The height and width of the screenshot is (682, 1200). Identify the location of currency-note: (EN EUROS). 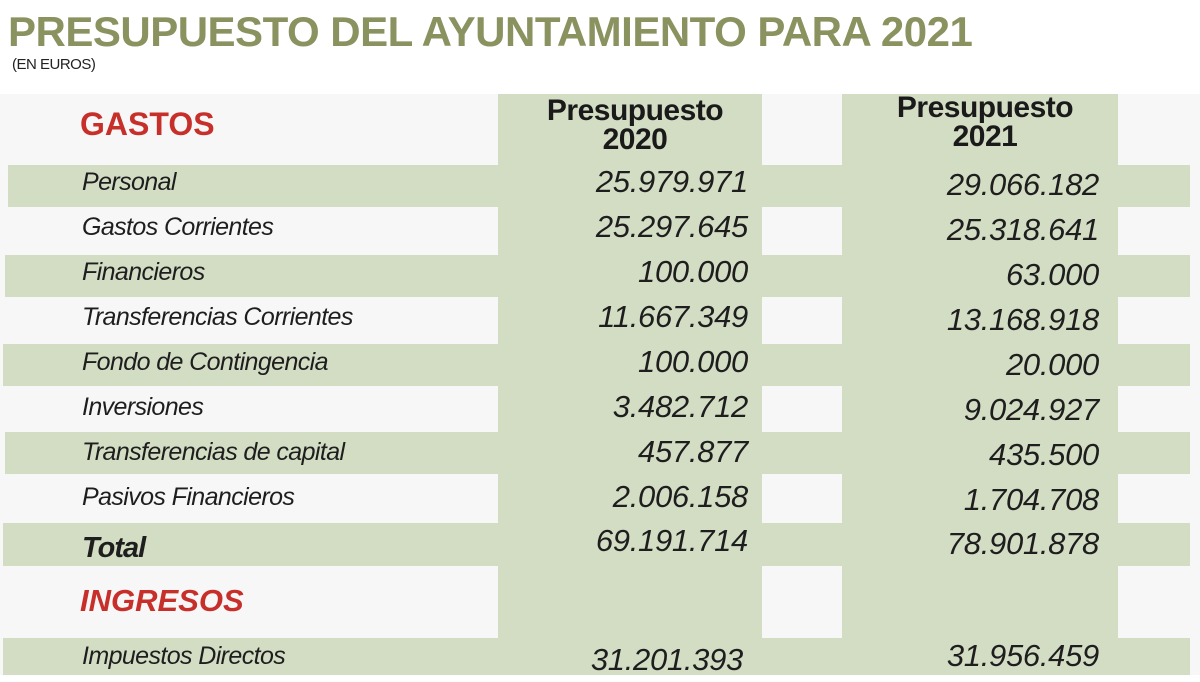
(54, 64).